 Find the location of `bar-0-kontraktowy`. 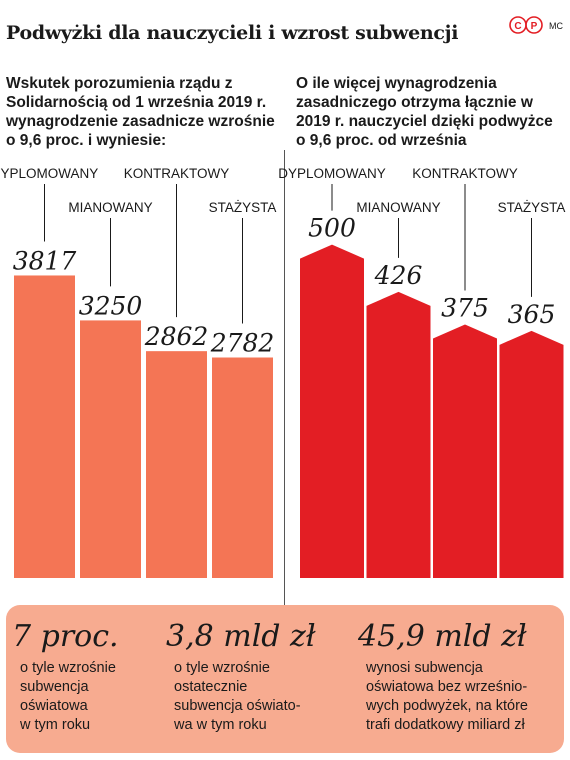

bar-0-kontraktowy is located at coordinates (176, 464).